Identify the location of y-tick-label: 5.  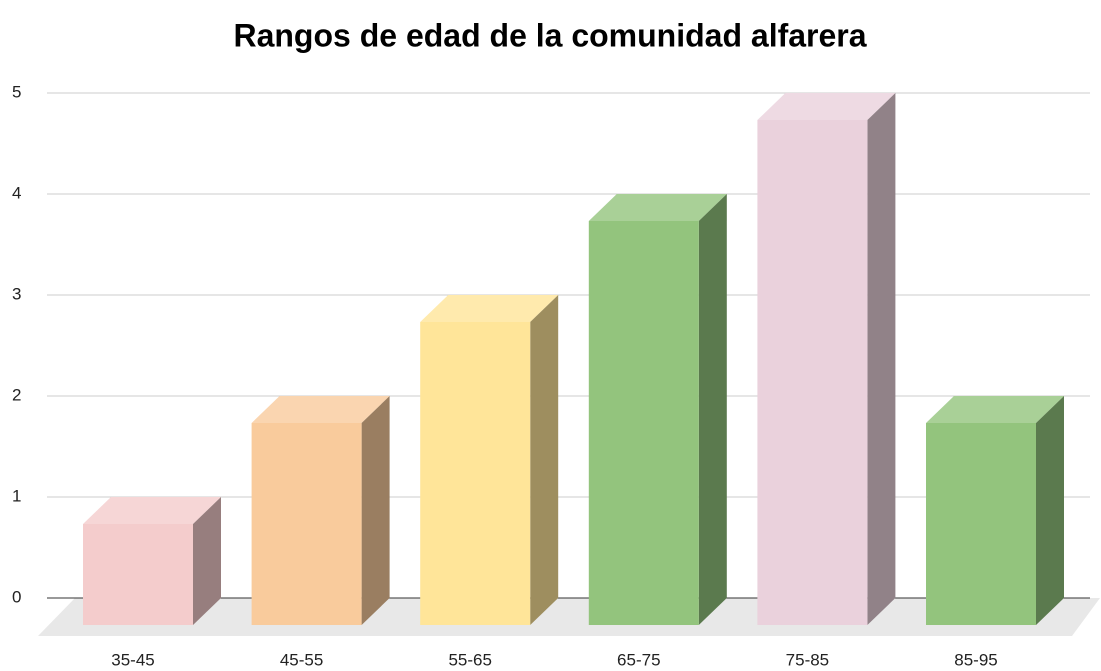
(16, 91).